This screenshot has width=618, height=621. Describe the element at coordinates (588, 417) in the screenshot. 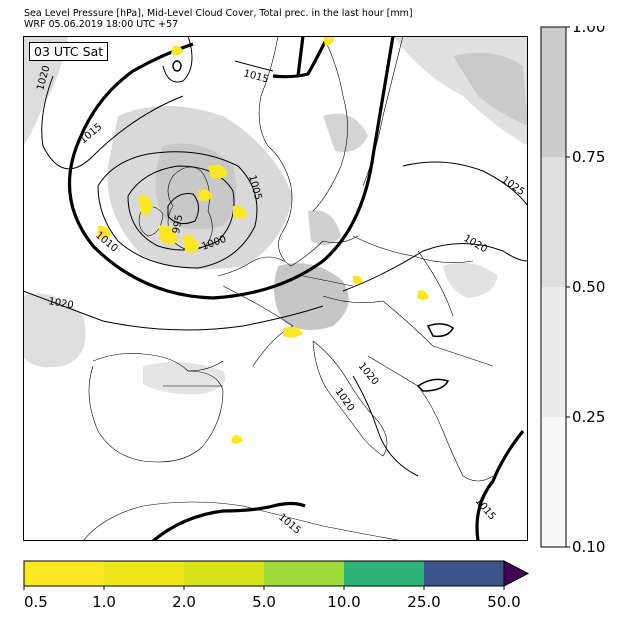

I see `cloud-tick-label: 0.25` at that location.